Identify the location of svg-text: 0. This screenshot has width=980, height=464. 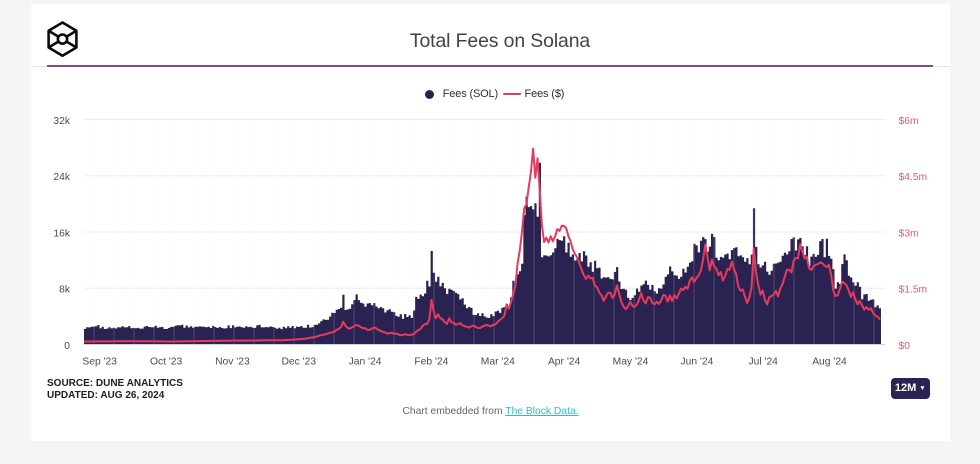
(67, 346).